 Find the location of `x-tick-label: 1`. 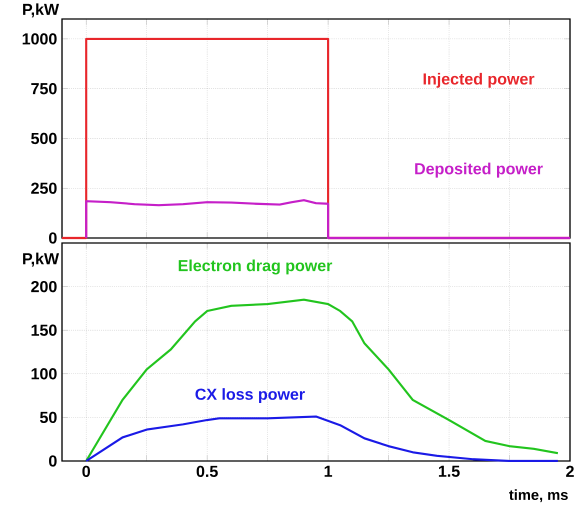

x-tick-label: 1 is located at coordinates (328, 471).